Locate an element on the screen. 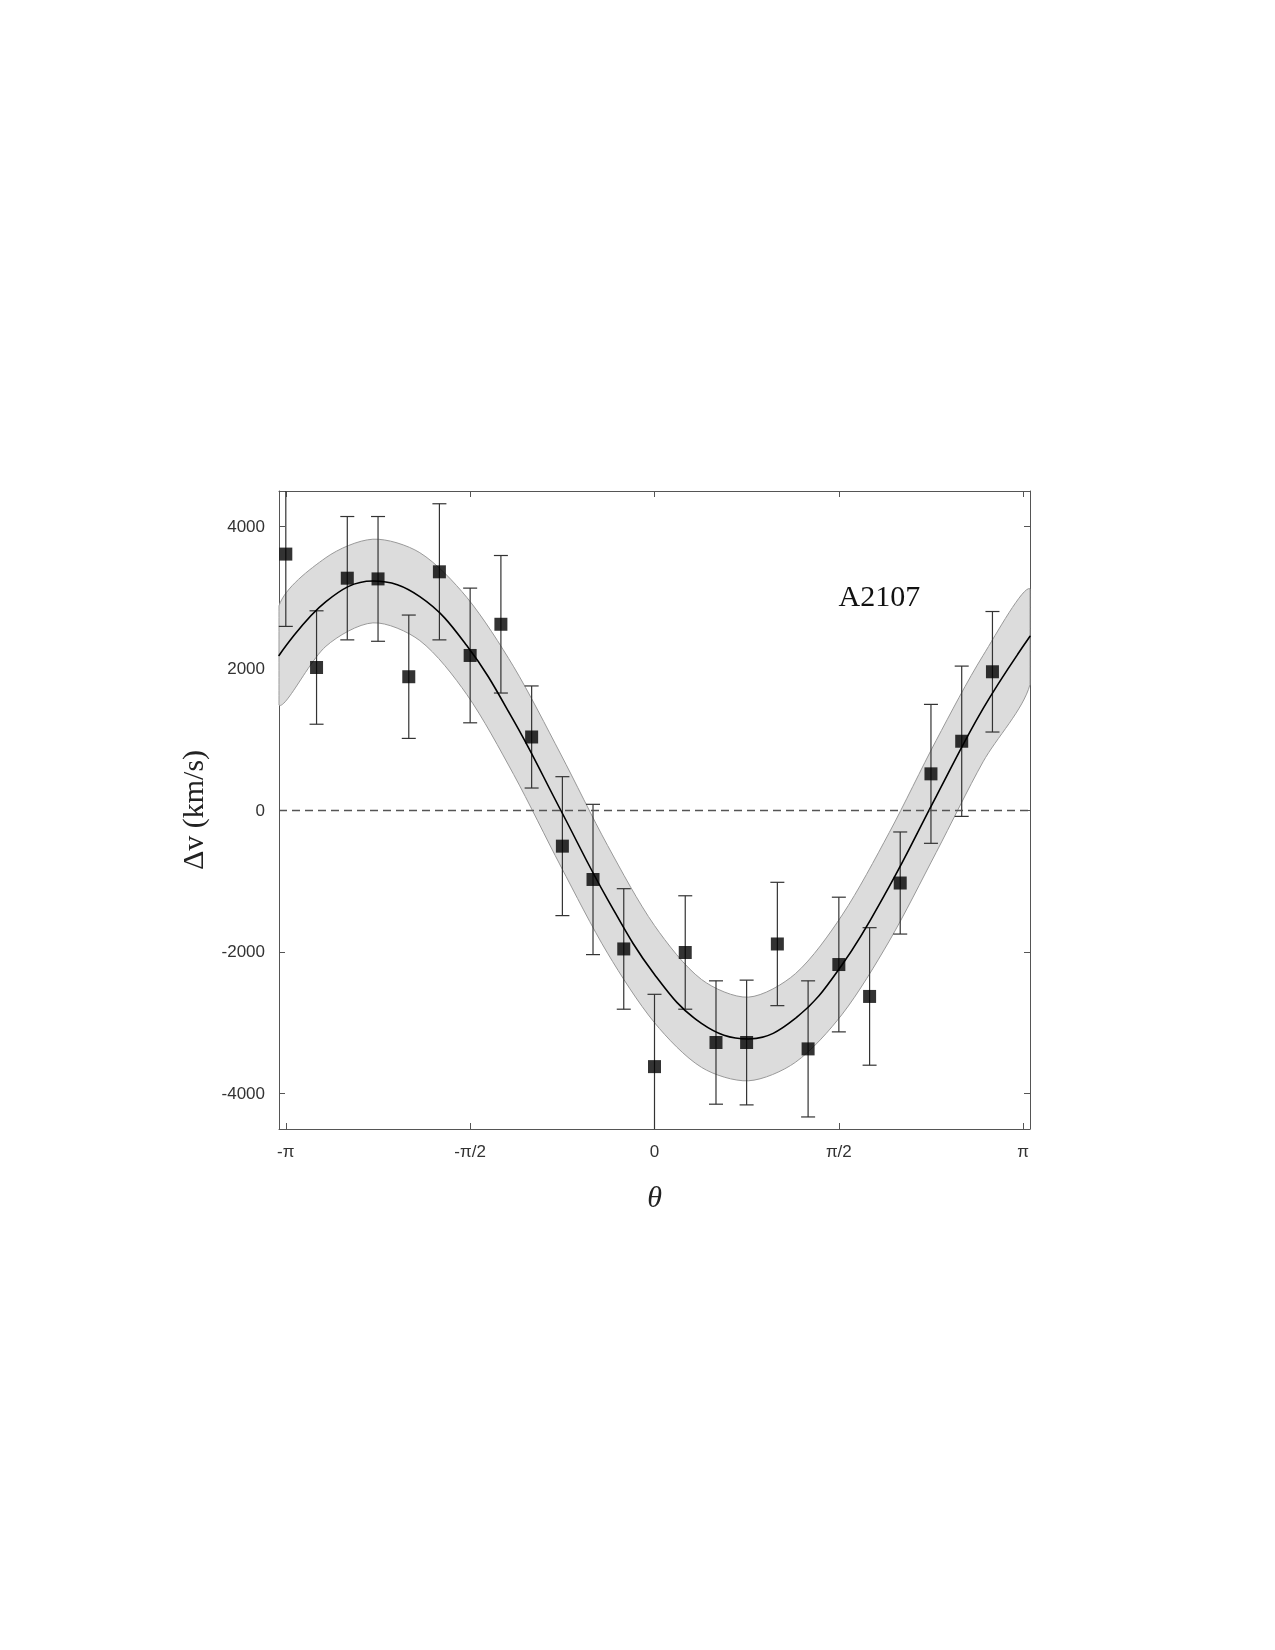 This screenshot has height=1650, width=1275. annotation: A2107 is located at coordinates (879, 595).